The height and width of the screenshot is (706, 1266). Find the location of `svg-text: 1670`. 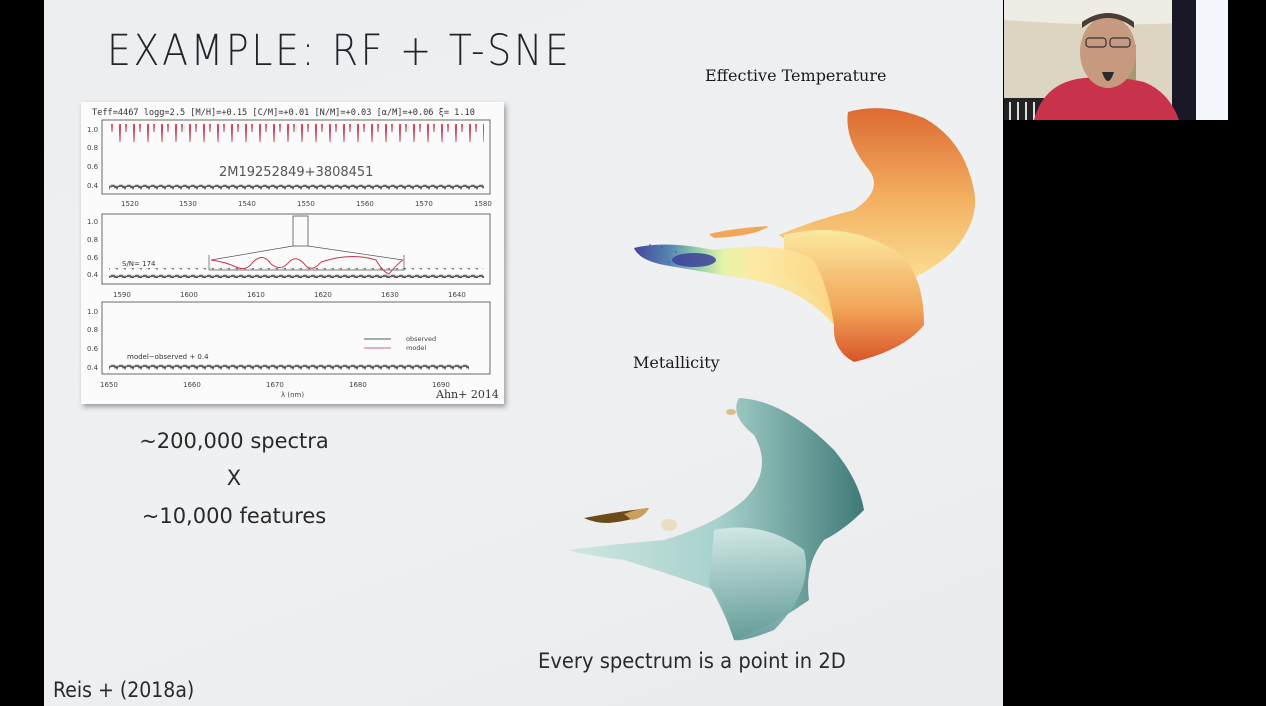

svg-text: 1670 is located at coordinates (275, 385).